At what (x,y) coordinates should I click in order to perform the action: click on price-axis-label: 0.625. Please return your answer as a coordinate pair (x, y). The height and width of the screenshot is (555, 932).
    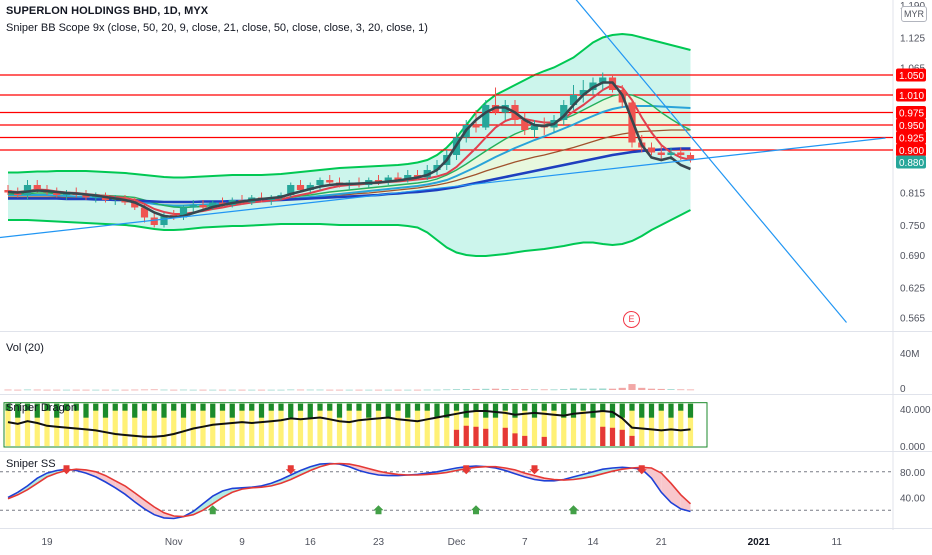
    Looking at the image, I should click on (912, 289).